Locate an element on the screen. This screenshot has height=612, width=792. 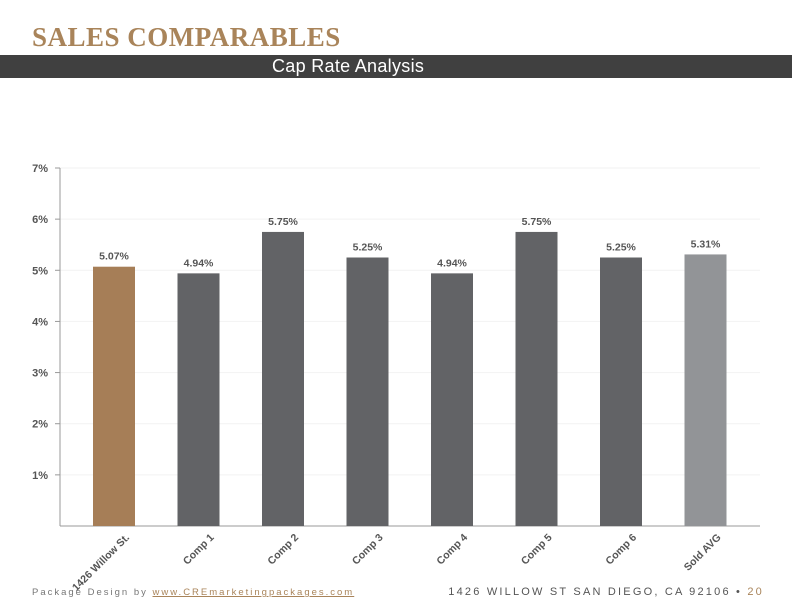
page-title: SALES COMPARABLES is located at coordinates (186, 37).